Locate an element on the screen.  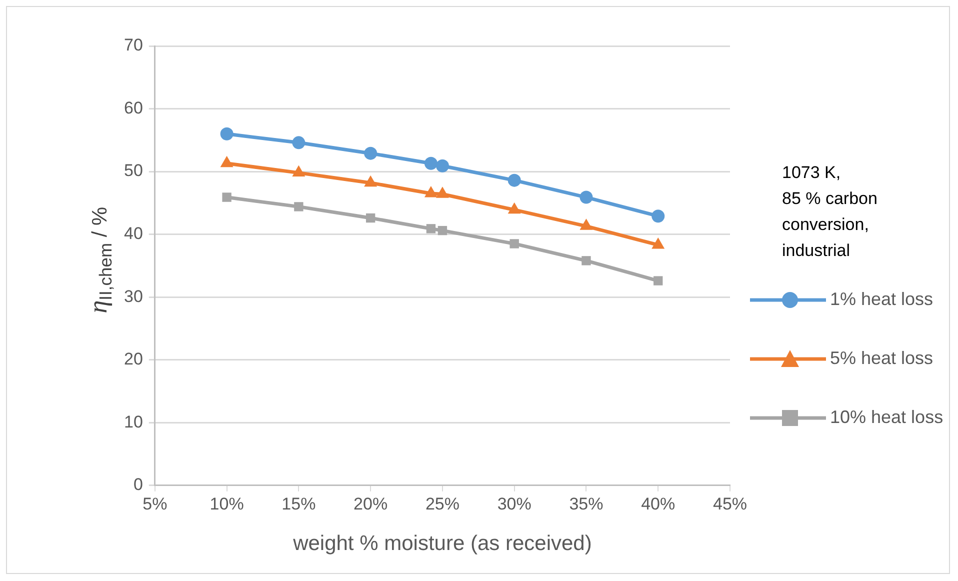
x-tick-label: 30% is located at coordinates (514, 504).